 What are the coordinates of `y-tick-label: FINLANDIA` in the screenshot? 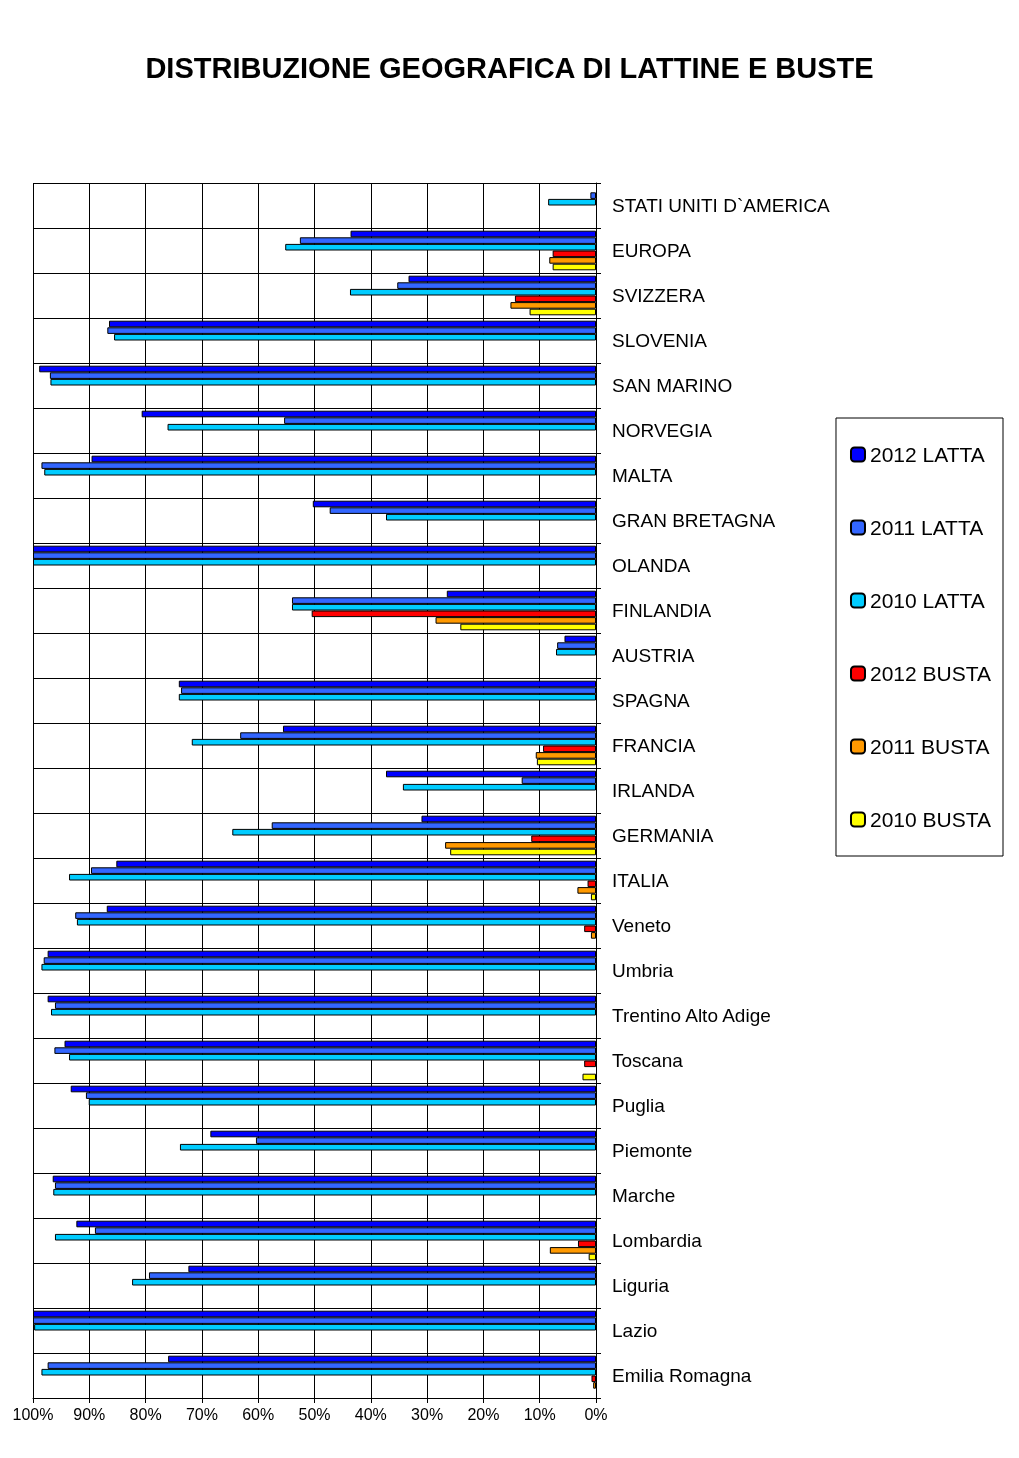 It's located at (662, 610).